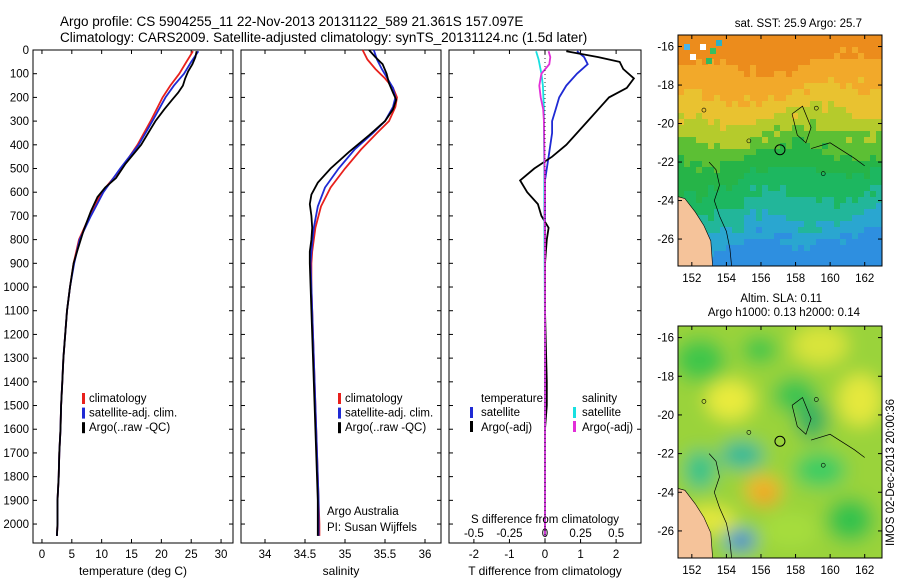 The width and height of the screenshot is (900, 580). What do you see at coordinates (574, 412) in the screenshot?
I see `legend-swatch` at bounding box center [574, 412].